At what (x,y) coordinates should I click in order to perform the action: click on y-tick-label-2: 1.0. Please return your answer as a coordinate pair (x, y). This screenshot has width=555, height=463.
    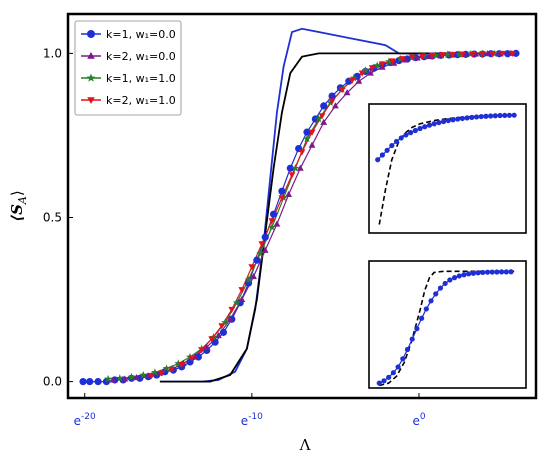
    Looking at the image, I should click on (52, 53).